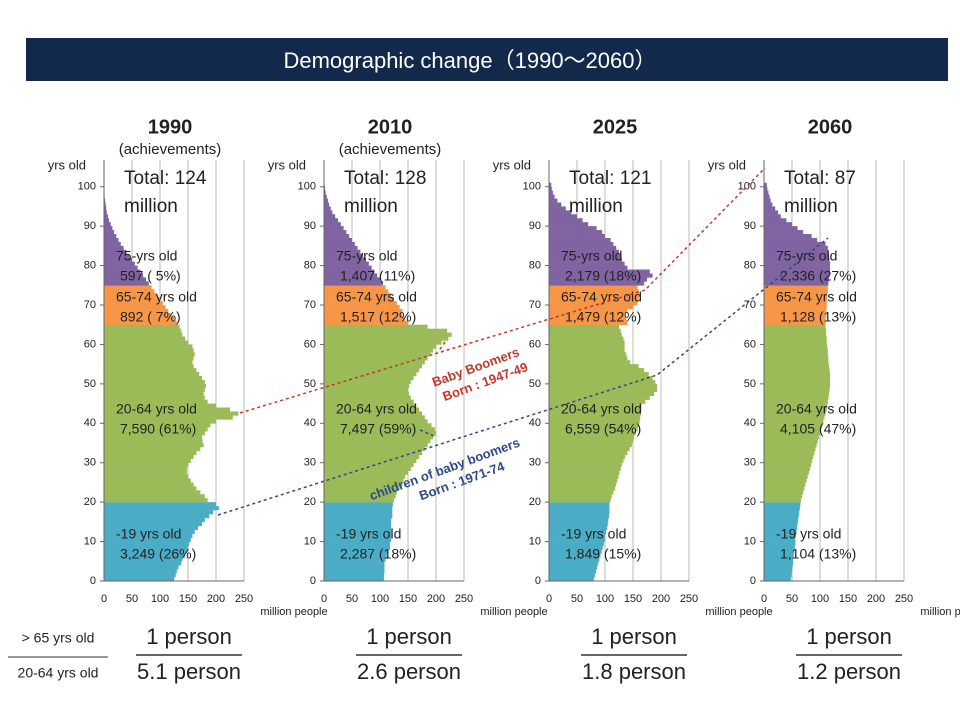 This screenshot has height=720, width=960. I want to click on y-tick-label: 100, so click(747, 187).